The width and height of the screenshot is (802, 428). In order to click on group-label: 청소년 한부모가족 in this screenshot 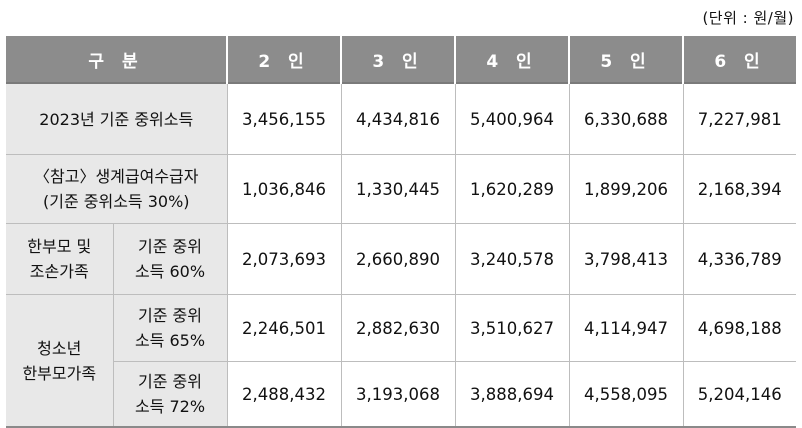, I will do `click(59, 360)`.